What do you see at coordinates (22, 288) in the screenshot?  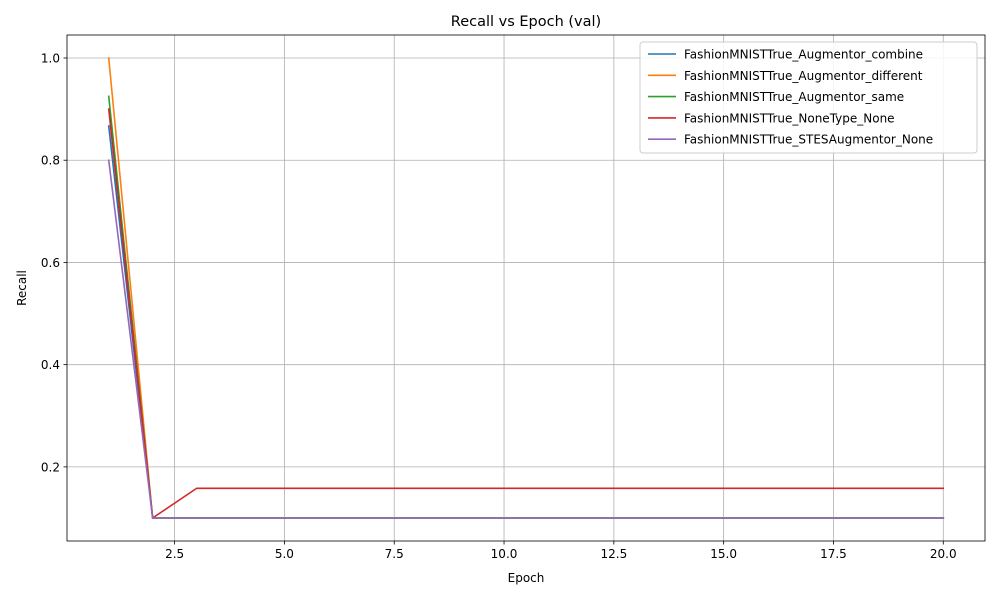 I see `y-axis-title: Recall` at bounding box center [22, 288].